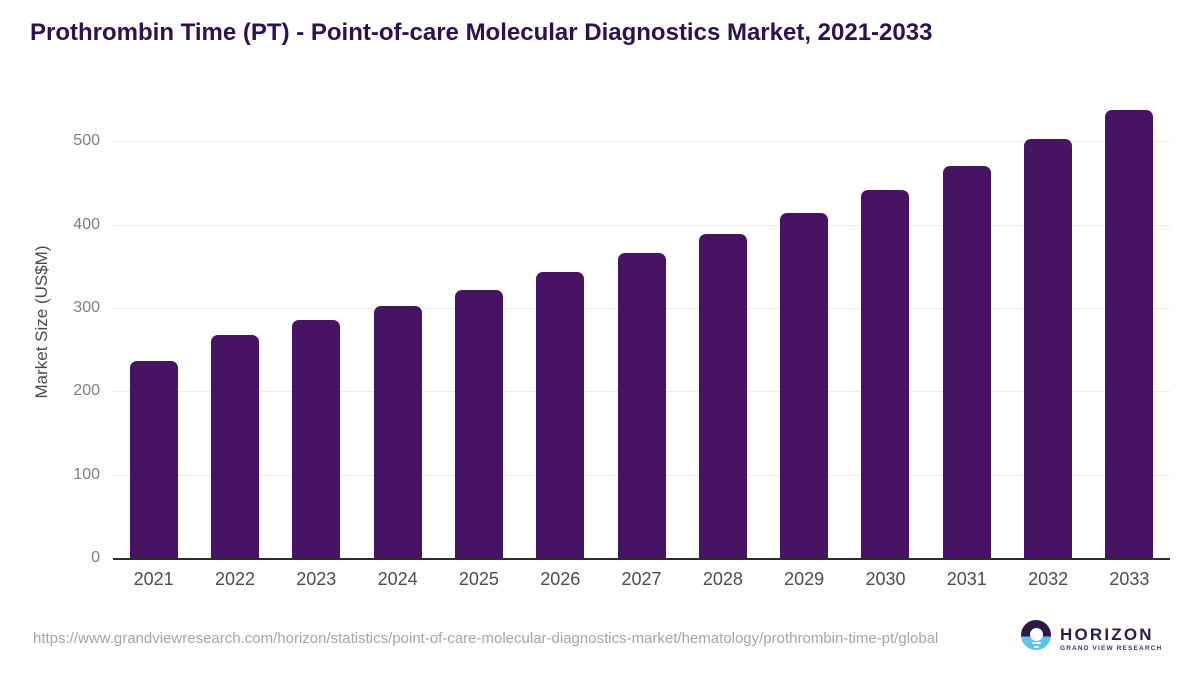  Describe the element at coordinates (560, 415) in the screenshot. I see `bar-2026` at that location.